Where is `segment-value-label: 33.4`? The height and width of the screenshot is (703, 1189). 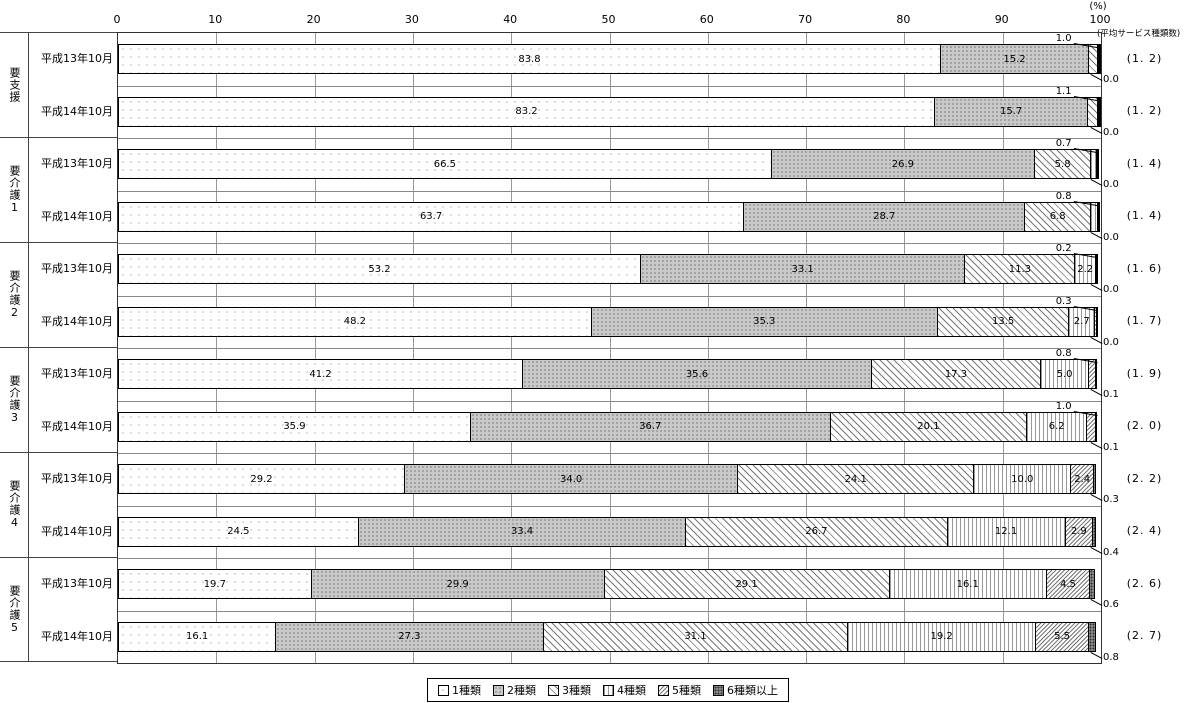
segment-value-label: 33.4 is located at coordinates (522, 531).